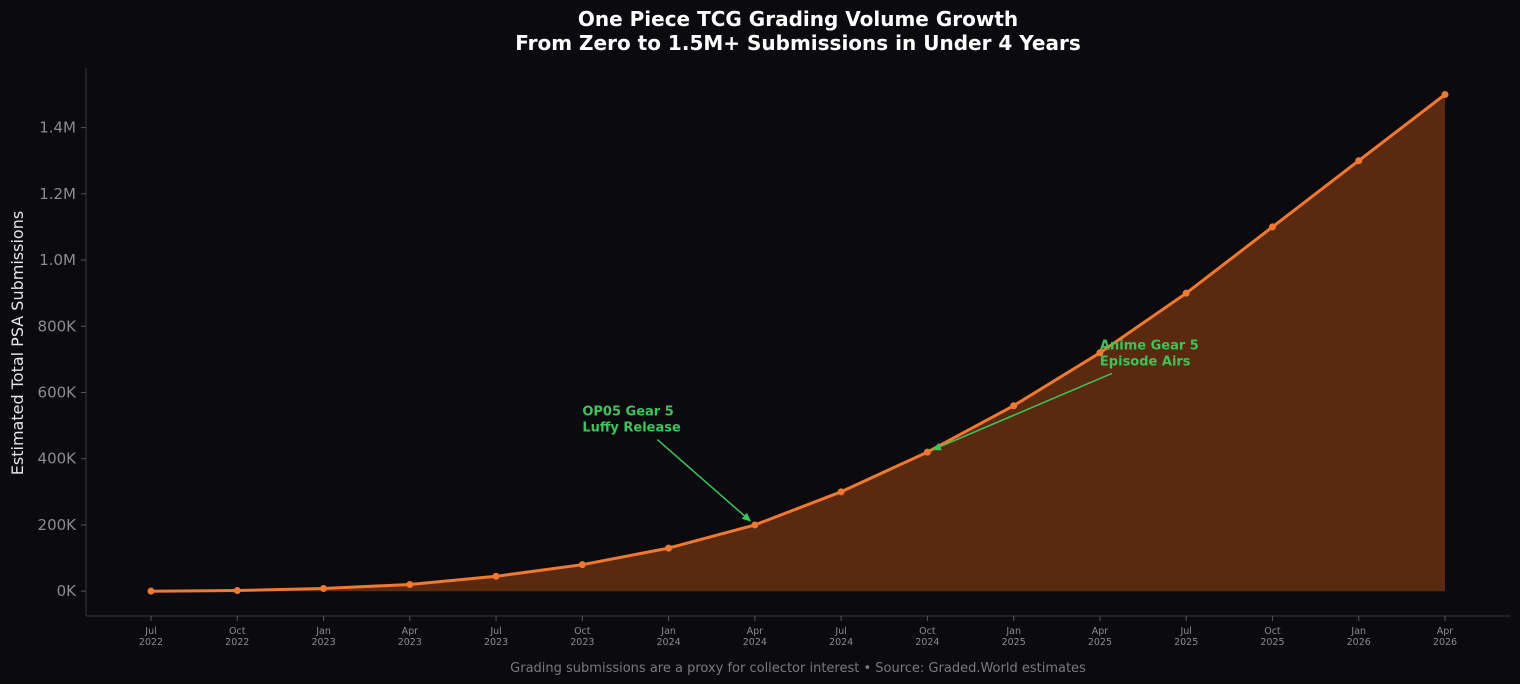 Image resolution: width=1520 pixels, height=684 pixels. What do you see at coordinates (798, 19) in the screenshot?
I see `chart-title: One Piece TCG Grading Volume Growth` at bounding box center [798, 19].